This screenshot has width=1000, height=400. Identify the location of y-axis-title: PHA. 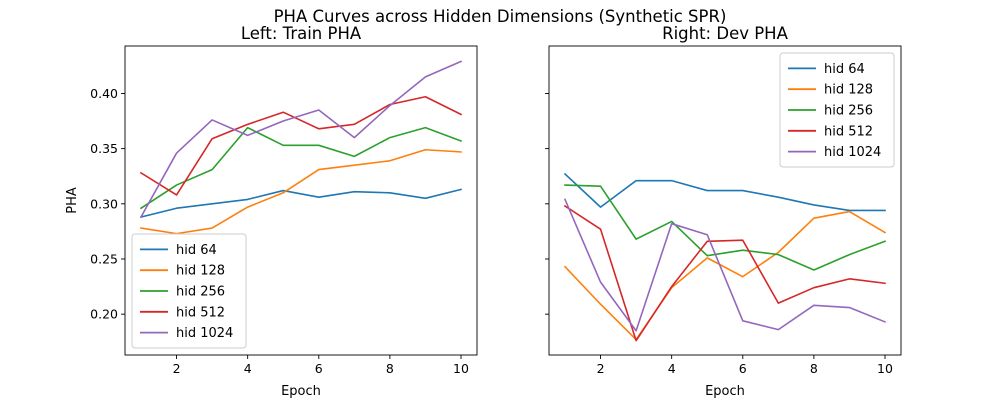
(72, 200).